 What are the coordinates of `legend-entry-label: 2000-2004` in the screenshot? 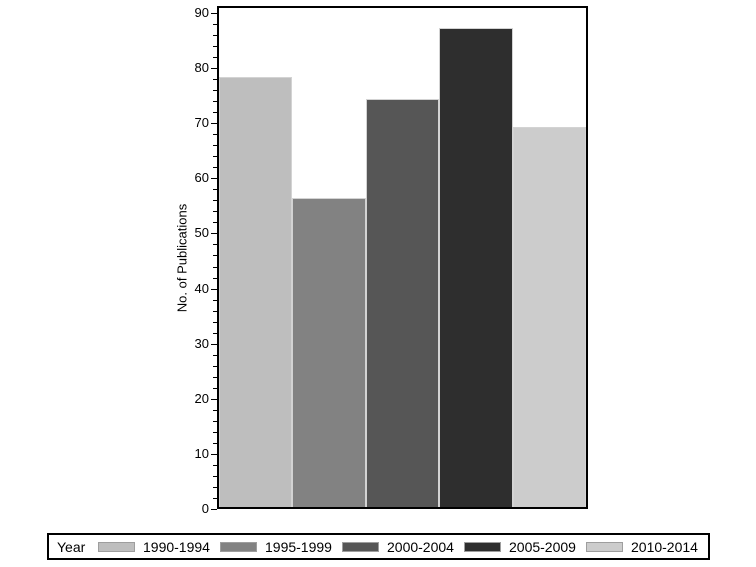 It's located at (420, 546).